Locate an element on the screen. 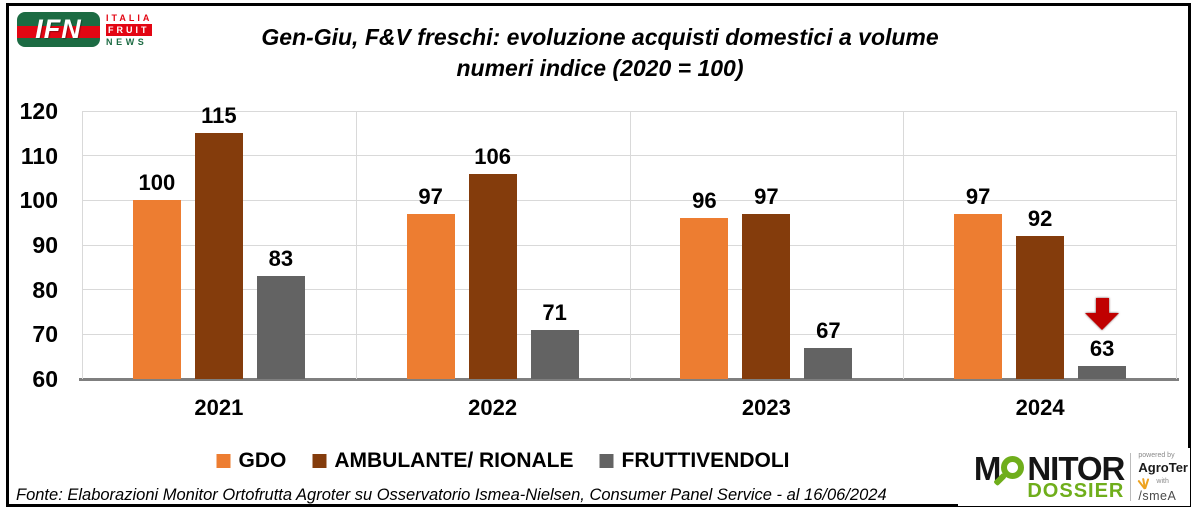  bar-value-label: 67 is located at coordinates (828, 330).